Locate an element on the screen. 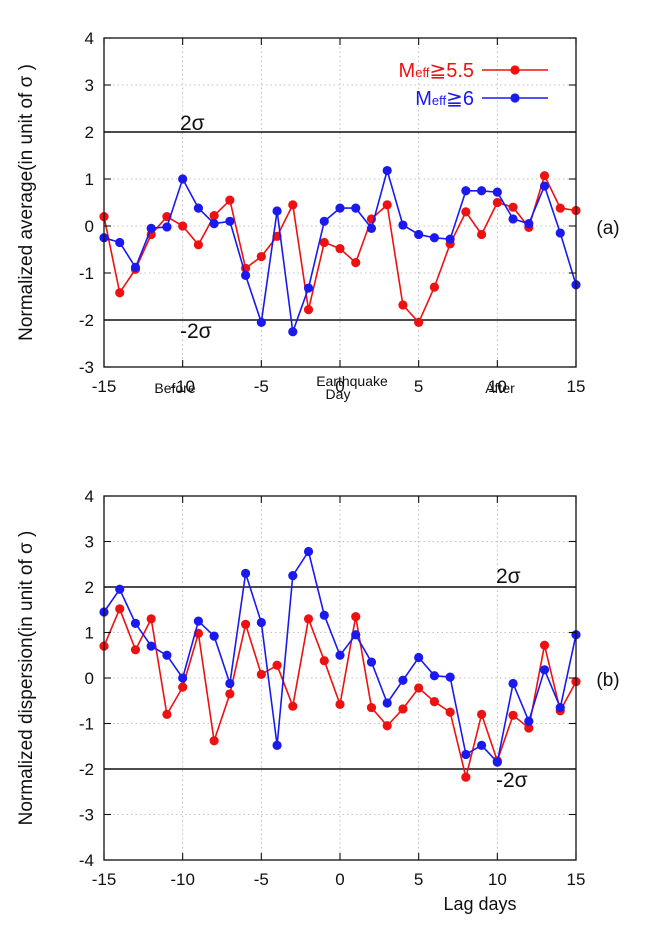  x-tick-label: 15 is located at coordinates (576, 879).